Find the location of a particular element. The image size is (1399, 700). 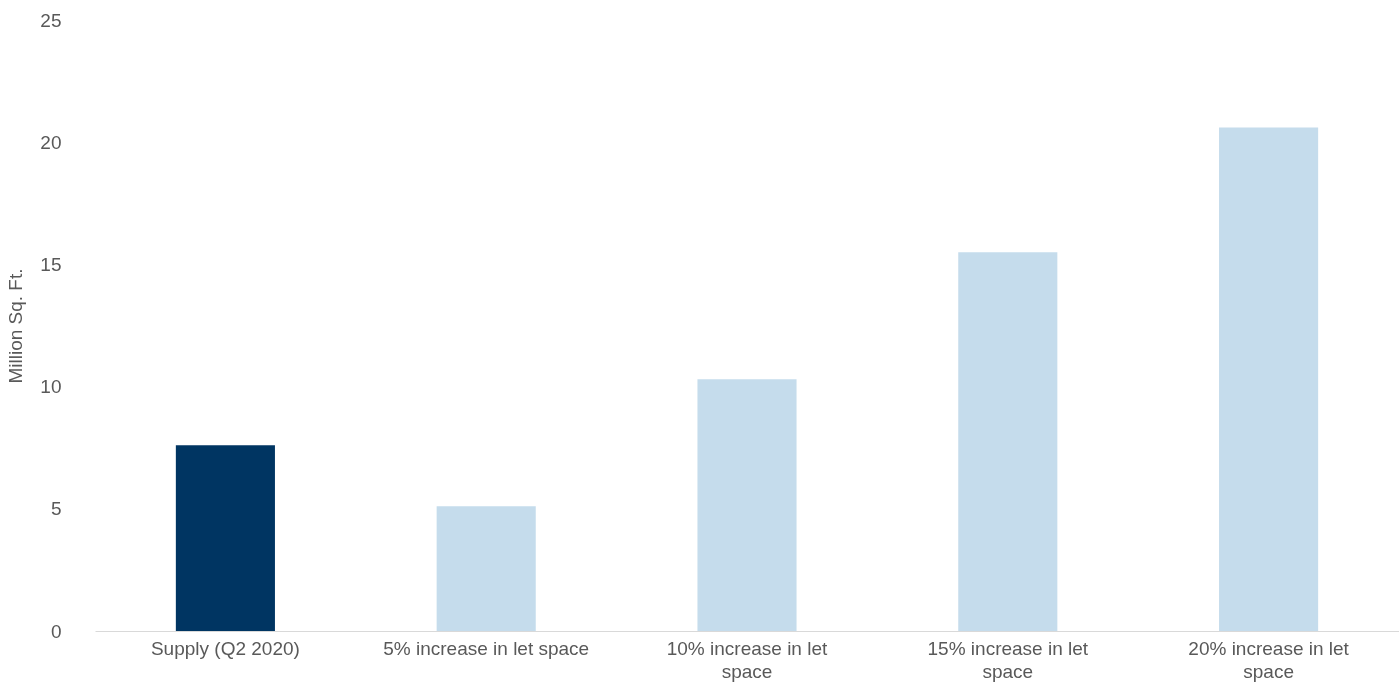

y-tick-label: 25 is located at coordinates (51, 20).